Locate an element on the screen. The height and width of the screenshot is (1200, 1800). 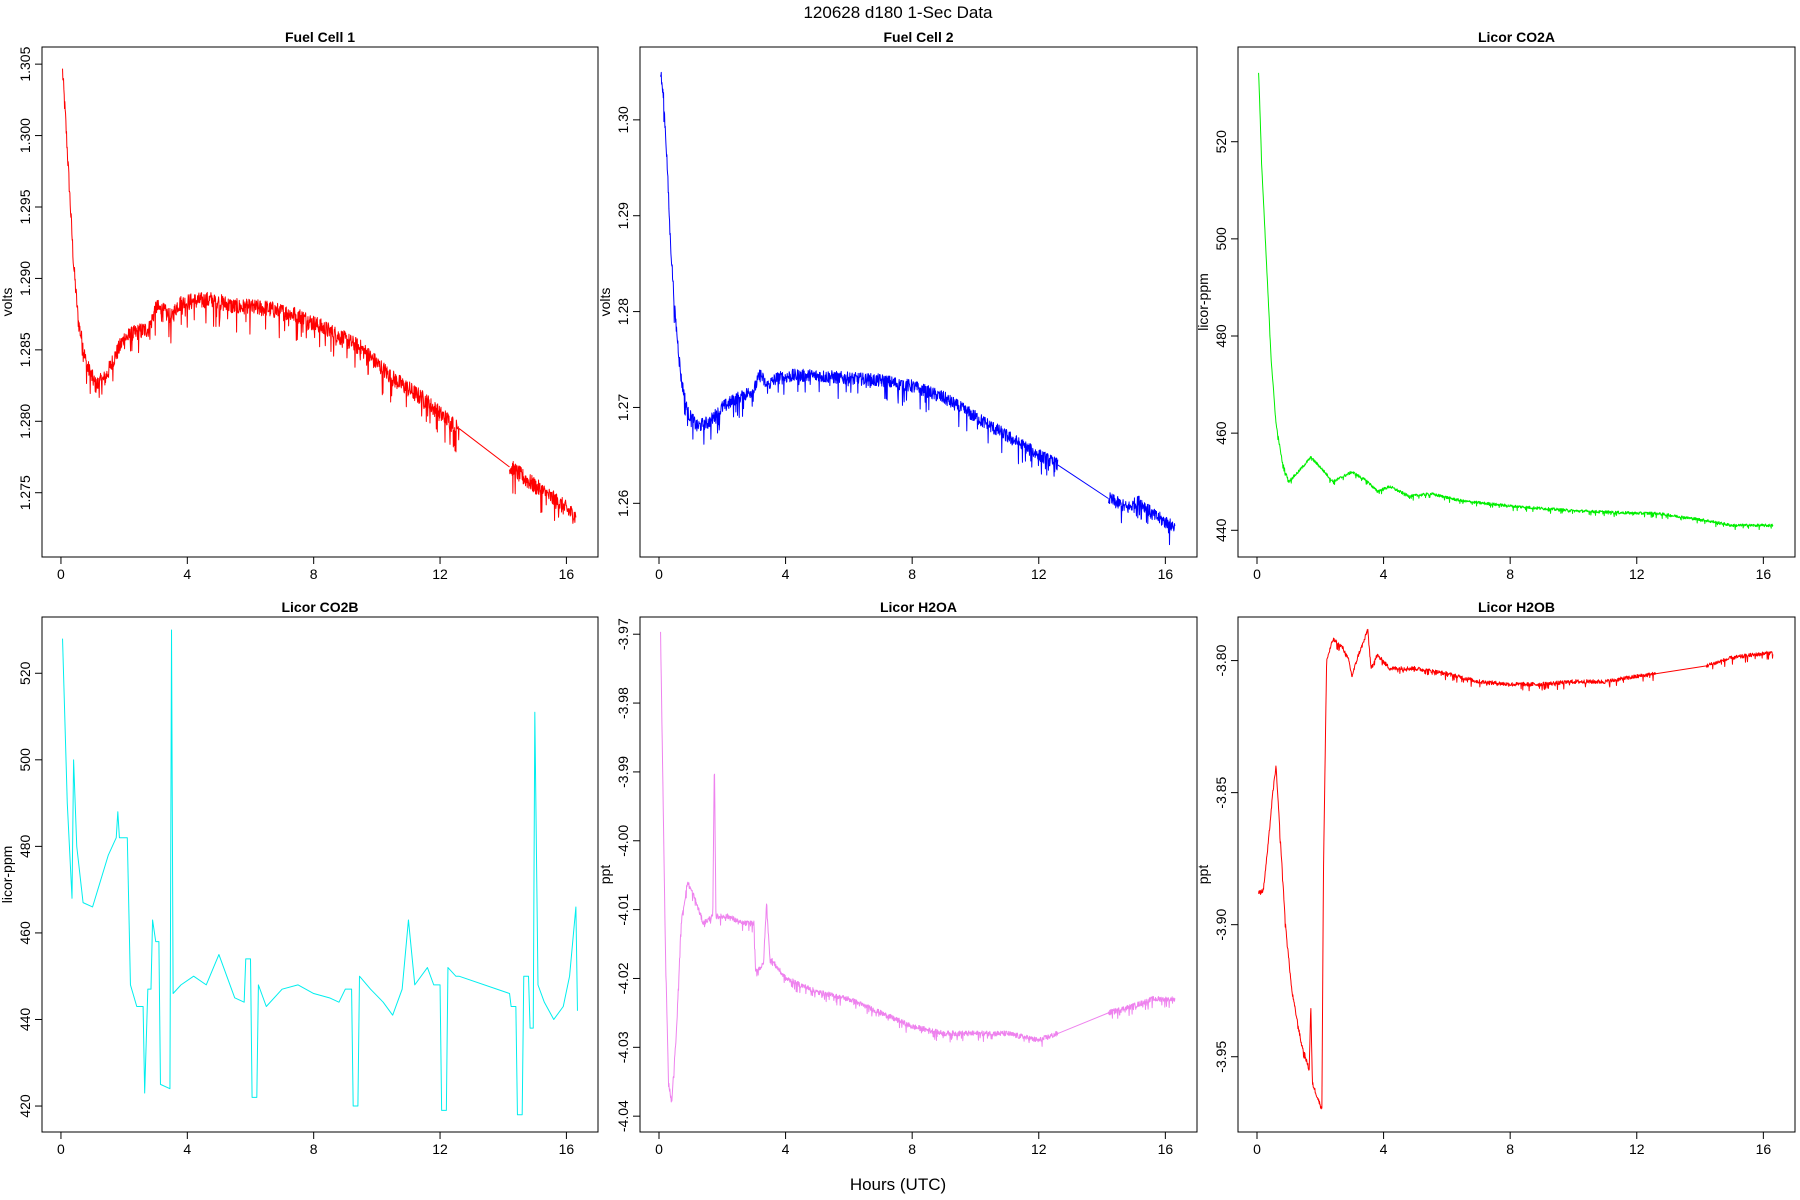
y-tick-label: -3.95 is located at coordinates (1221, 1057).